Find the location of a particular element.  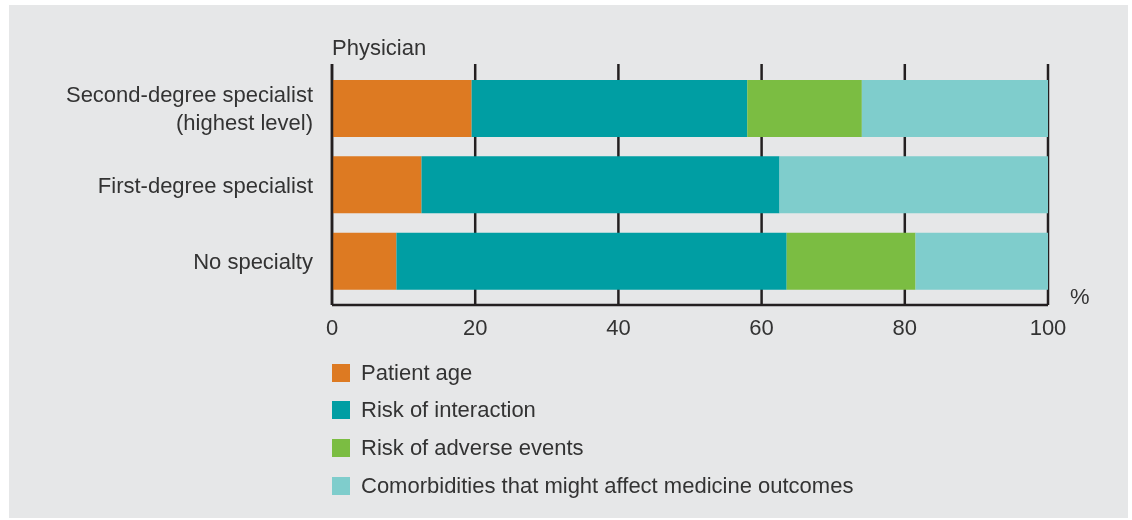

x-axis-title: % is located at coordinates (1080, 296).